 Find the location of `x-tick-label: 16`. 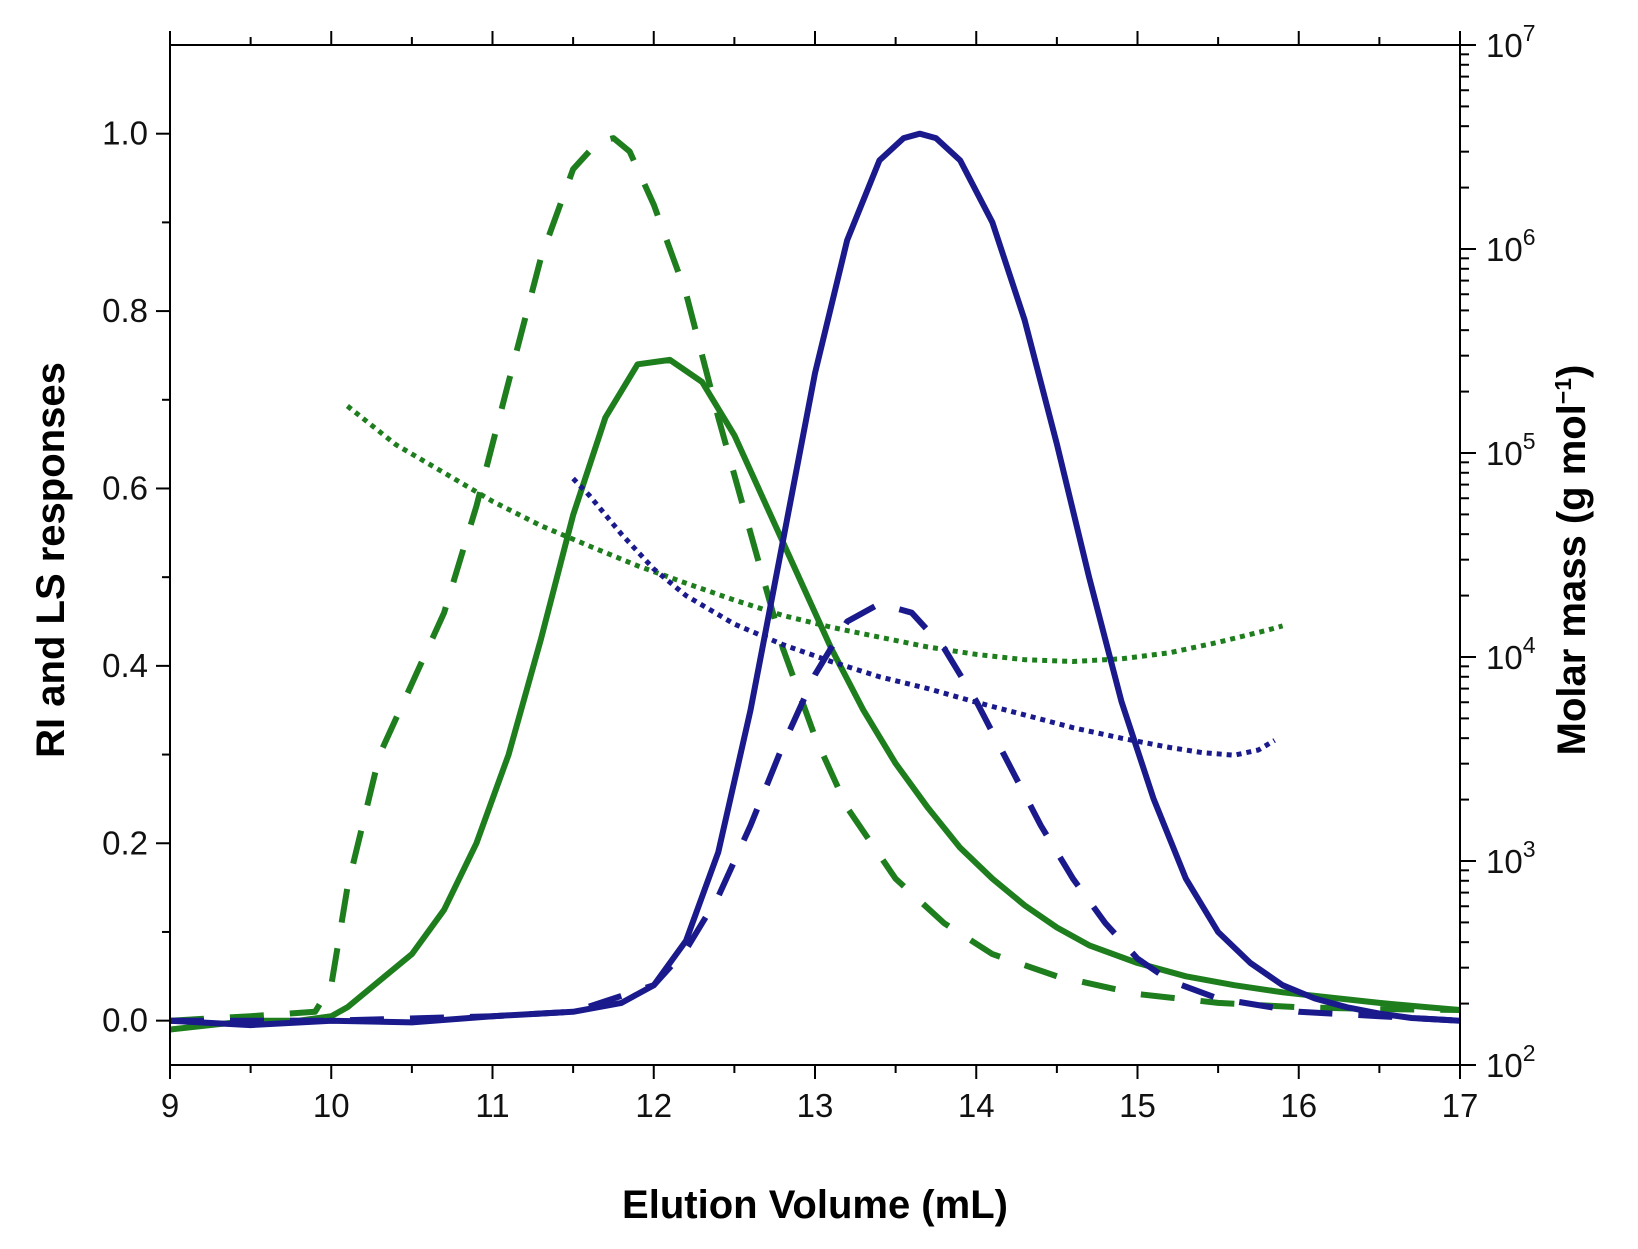

x-tick-label: 16 is located at coordinates (1298, 1105).